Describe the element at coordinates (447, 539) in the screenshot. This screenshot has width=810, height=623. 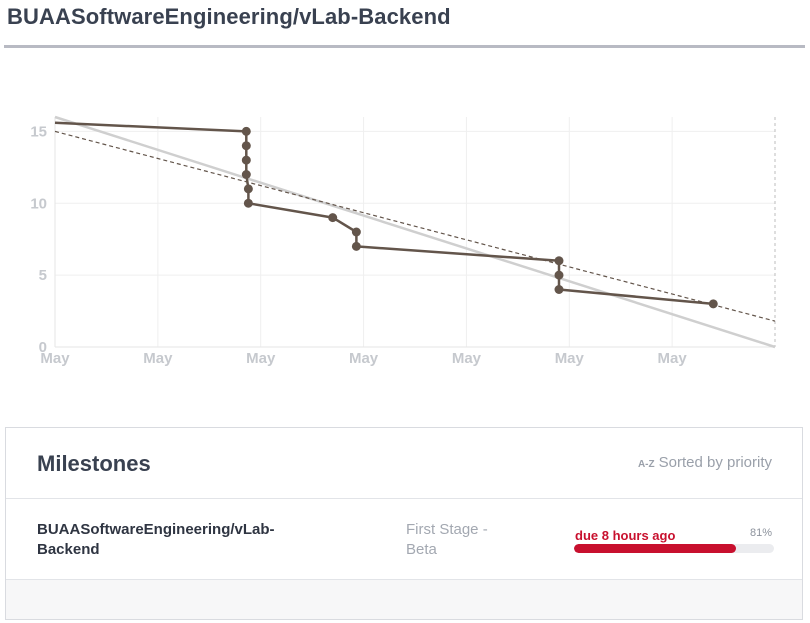
I see `milestone-name: First Stage - Beta` at that location.